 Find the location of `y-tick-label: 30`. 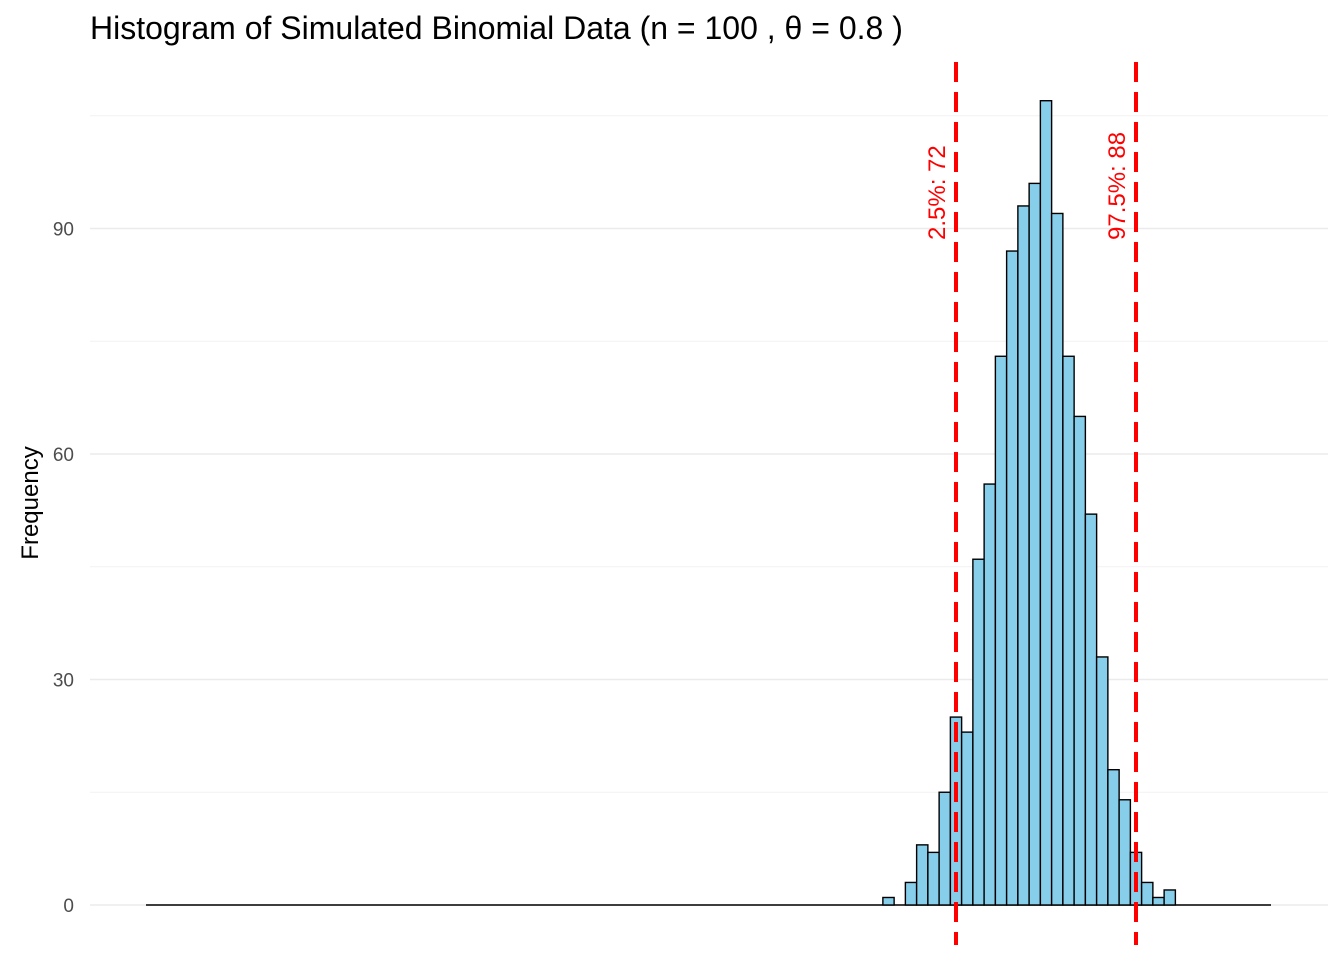

y-tick-label: 30 is located at coordinates (63, 680).